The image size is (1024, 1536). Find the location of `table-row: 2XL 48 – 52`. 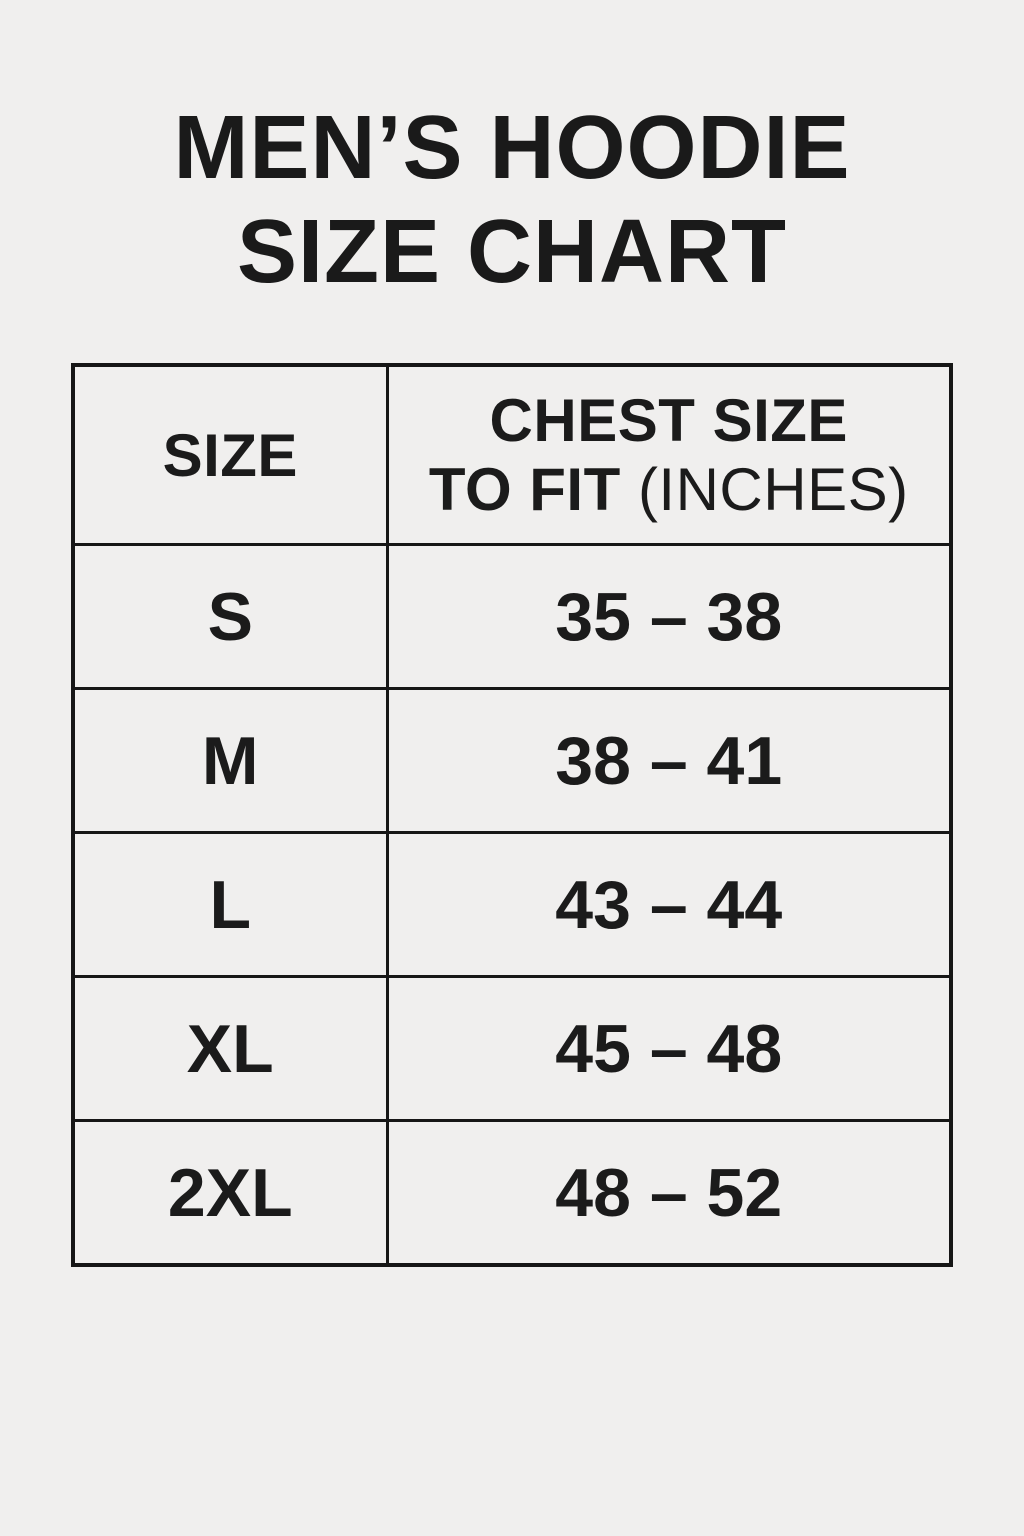

table-row: 2XL 48 – 52 is located at coordinates (512, 1193).